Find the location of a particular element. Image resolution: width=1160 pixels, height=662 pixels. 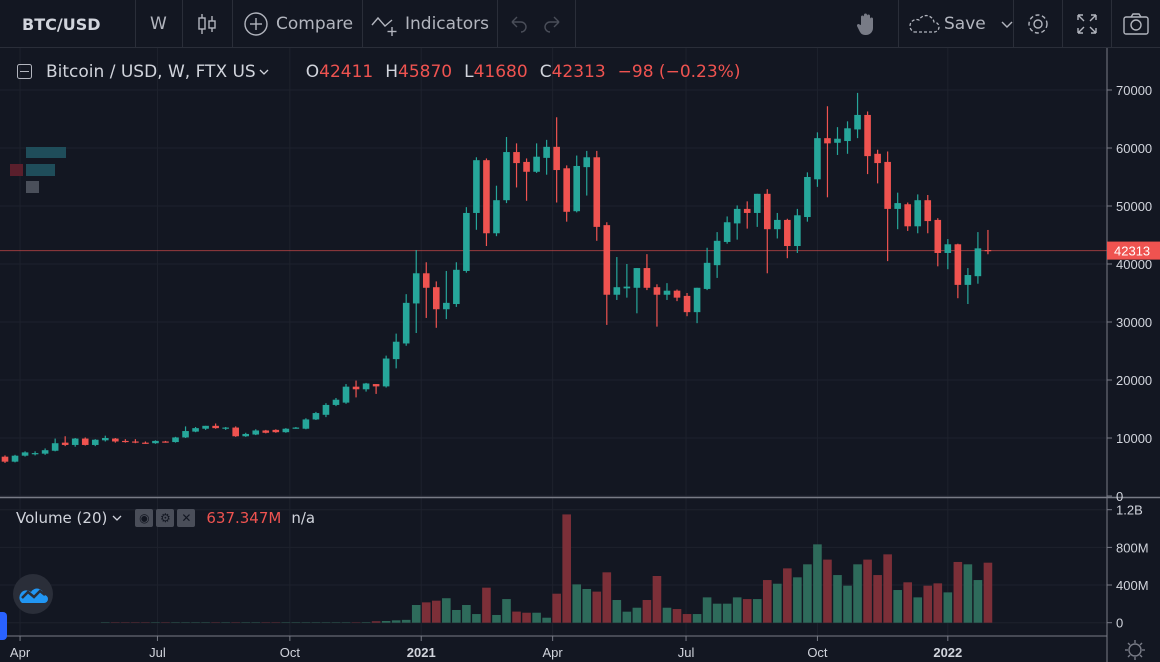

interval-button: W is located at coordinates (158, 24).